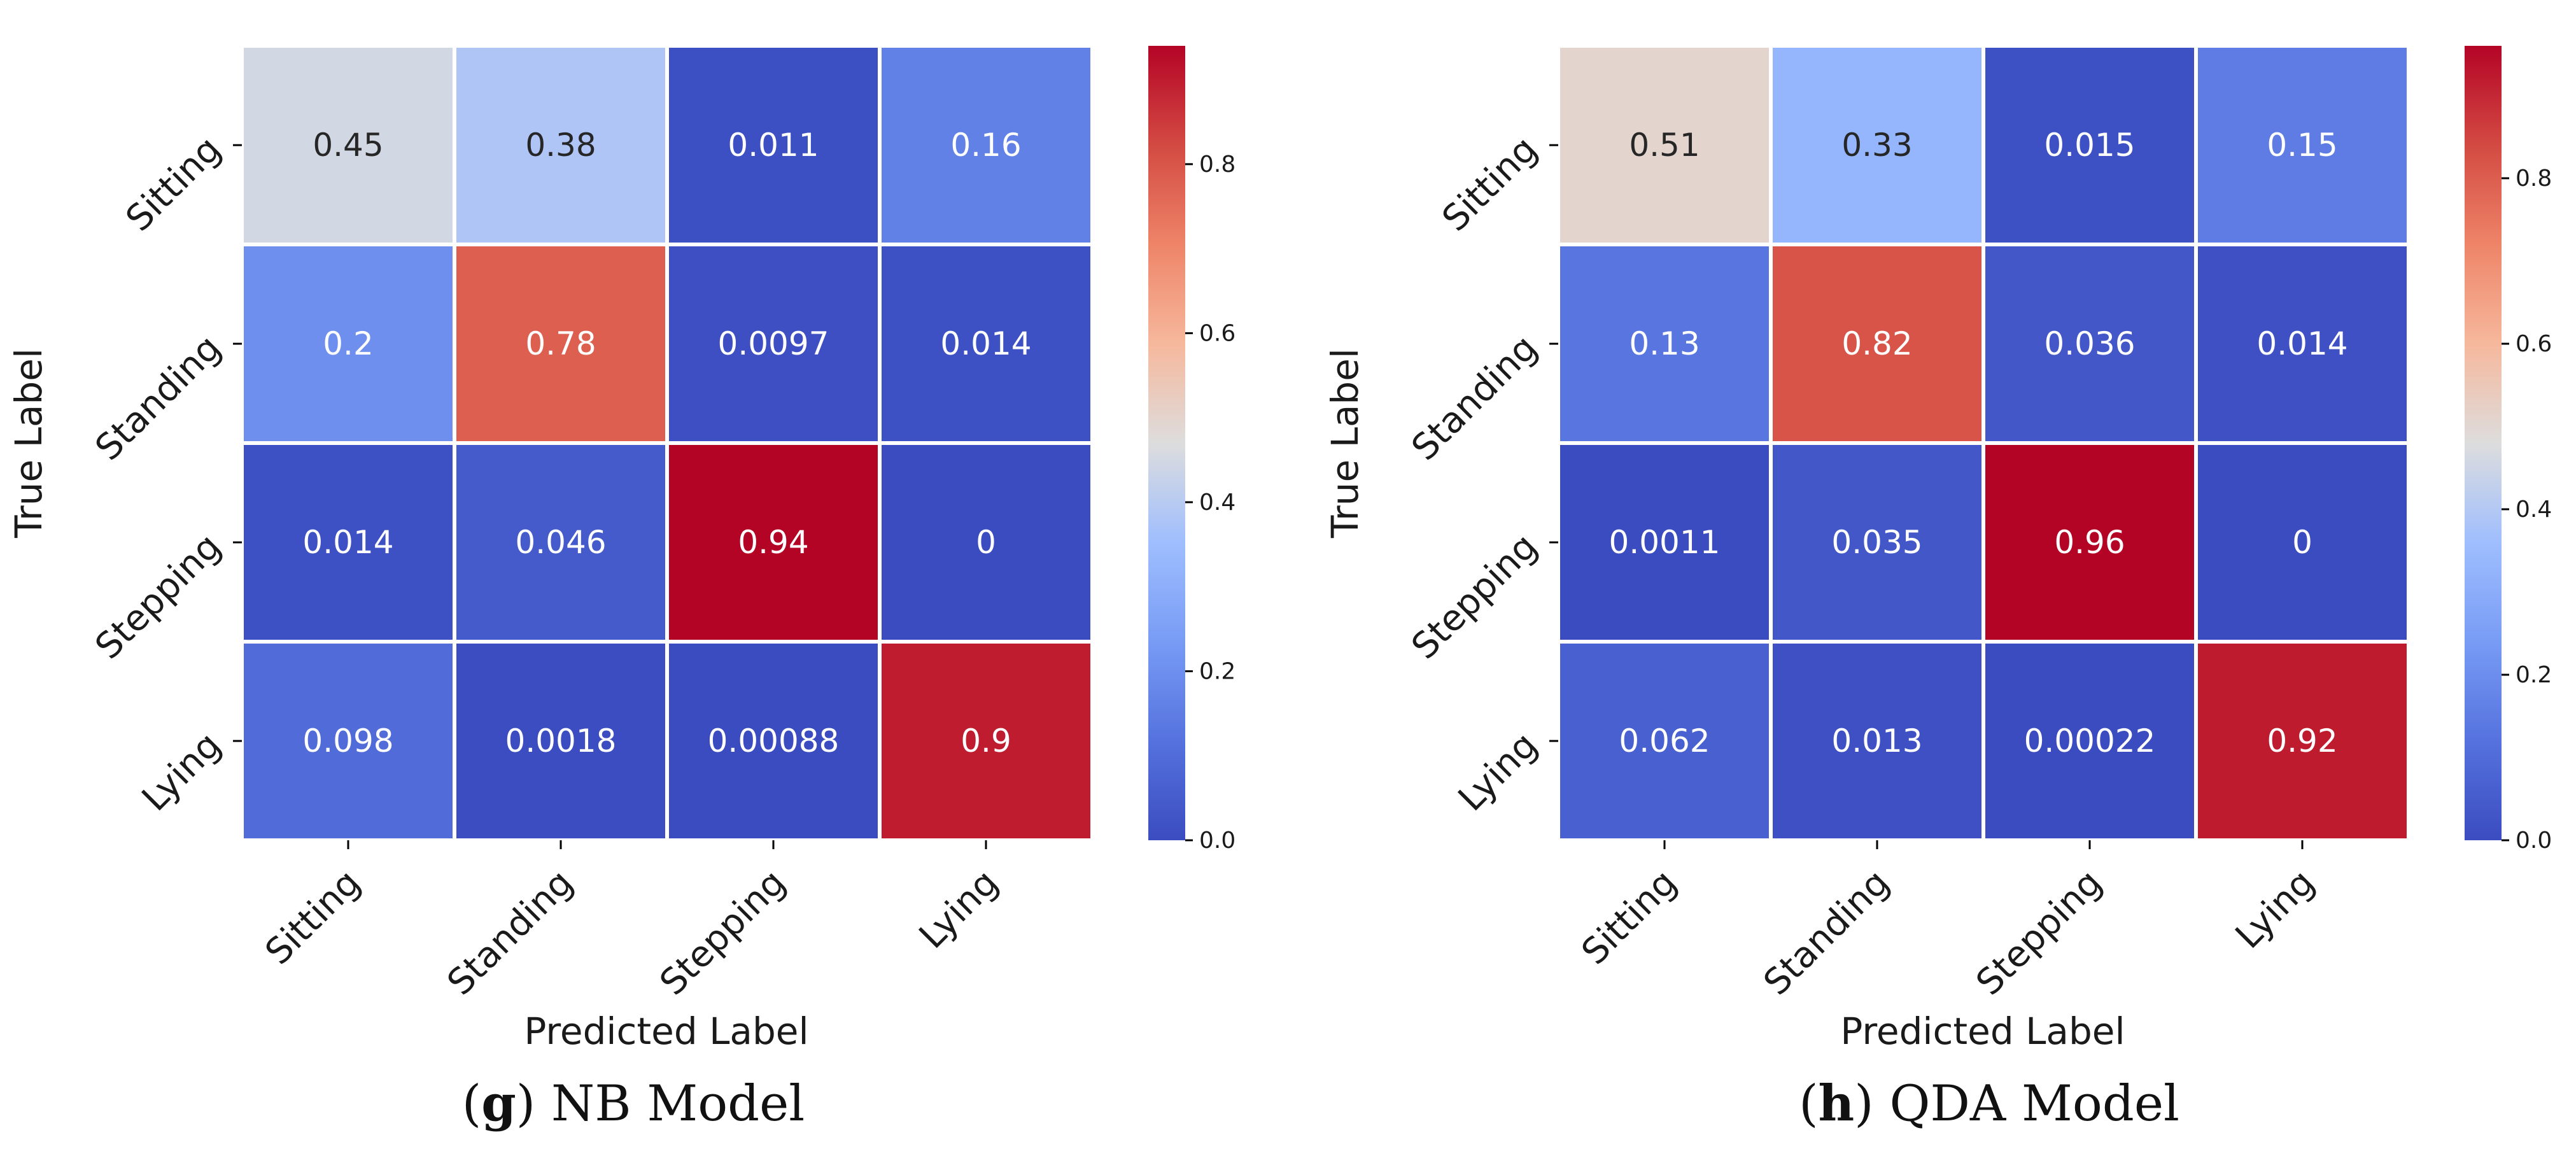 This screenshot has width=2576, height=1149. What do you see at coordinates (561, 145) in the screenshot?
I see `cell-value-label: 0.38` at bounding box center [561, 145].